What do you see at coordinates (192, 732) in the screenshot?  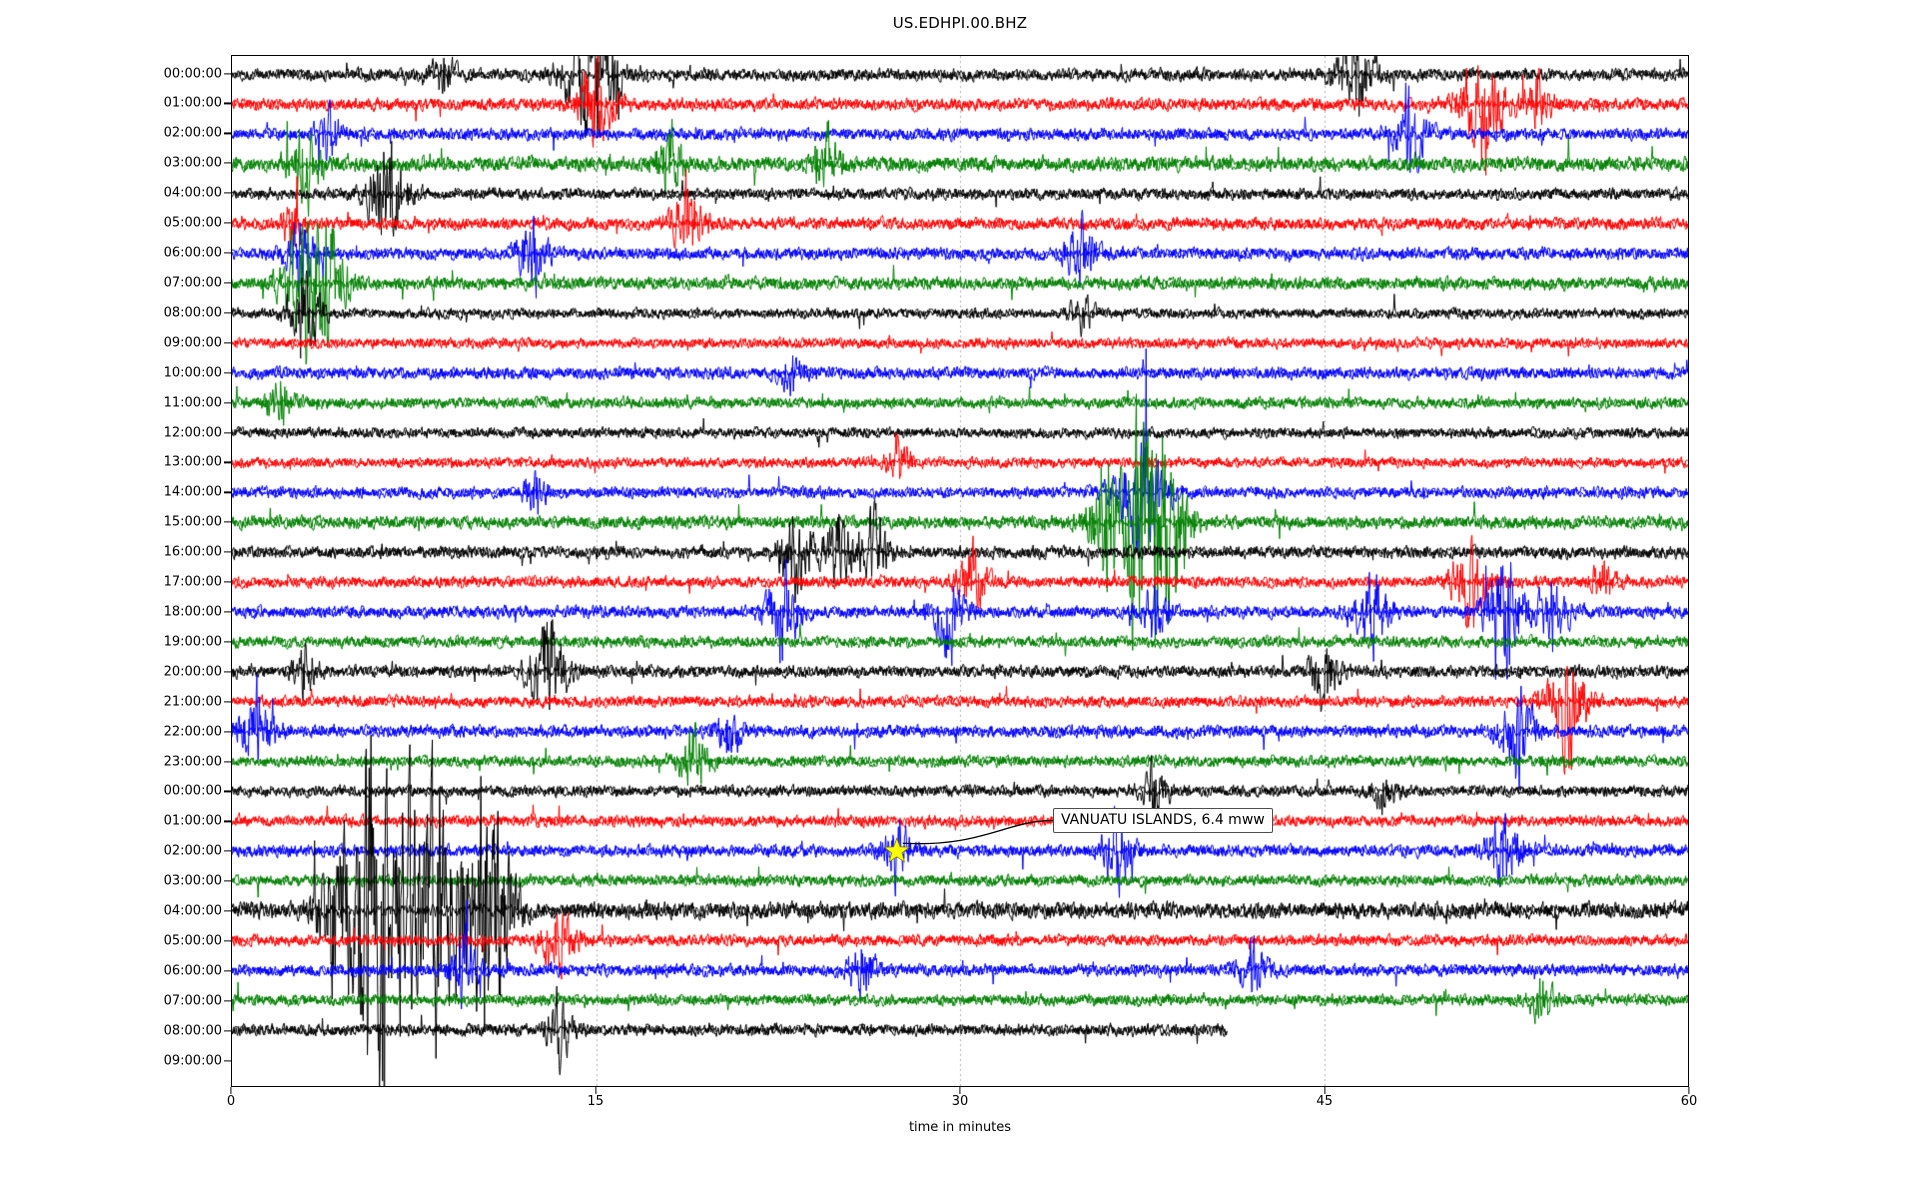 I see `y-axis-tick-label: 22:00:00` at bounding box center [192, 732].